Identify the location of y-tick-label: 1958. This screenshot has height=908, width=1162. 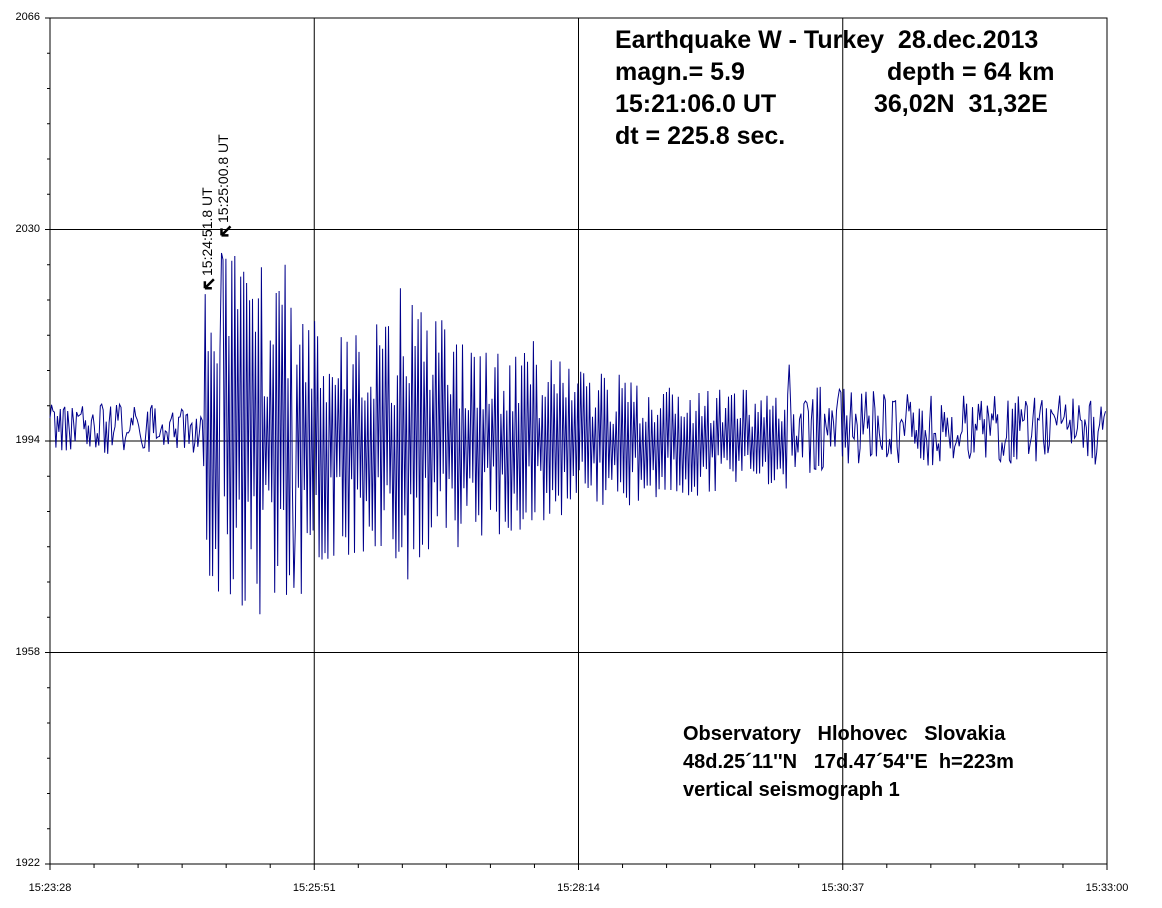
(27, 651).